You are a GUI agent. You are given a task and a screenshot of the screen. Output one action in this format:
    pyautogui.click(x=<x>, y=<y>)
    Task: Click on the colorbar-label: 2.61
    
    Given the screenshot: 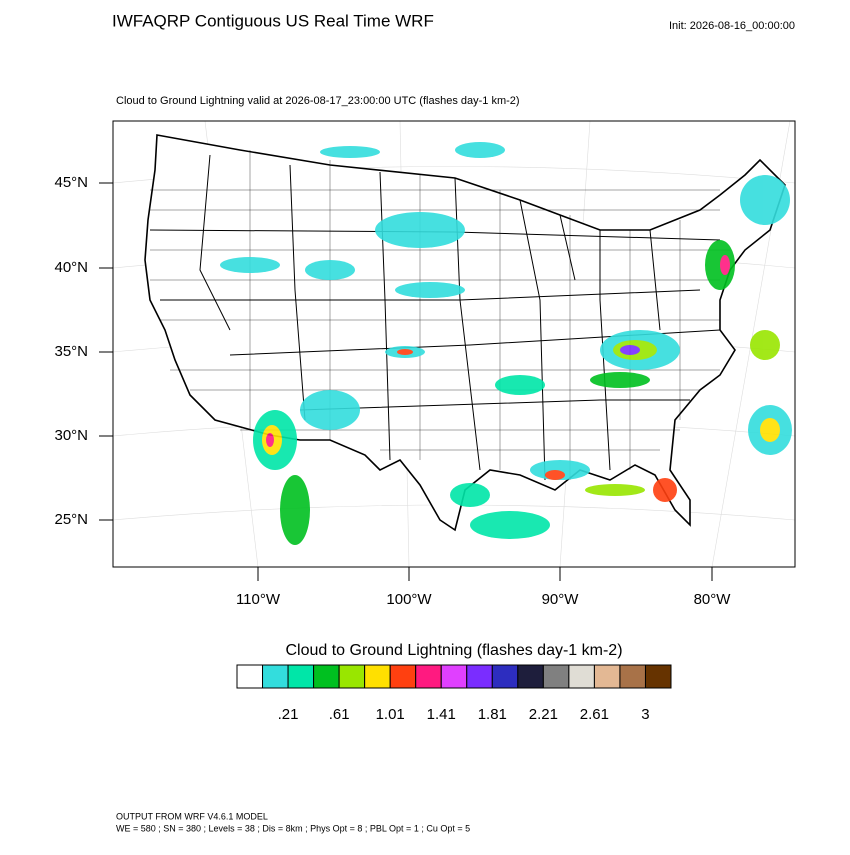 What is the action you would take?
    pyautogui.click(x=594, y=714)
    